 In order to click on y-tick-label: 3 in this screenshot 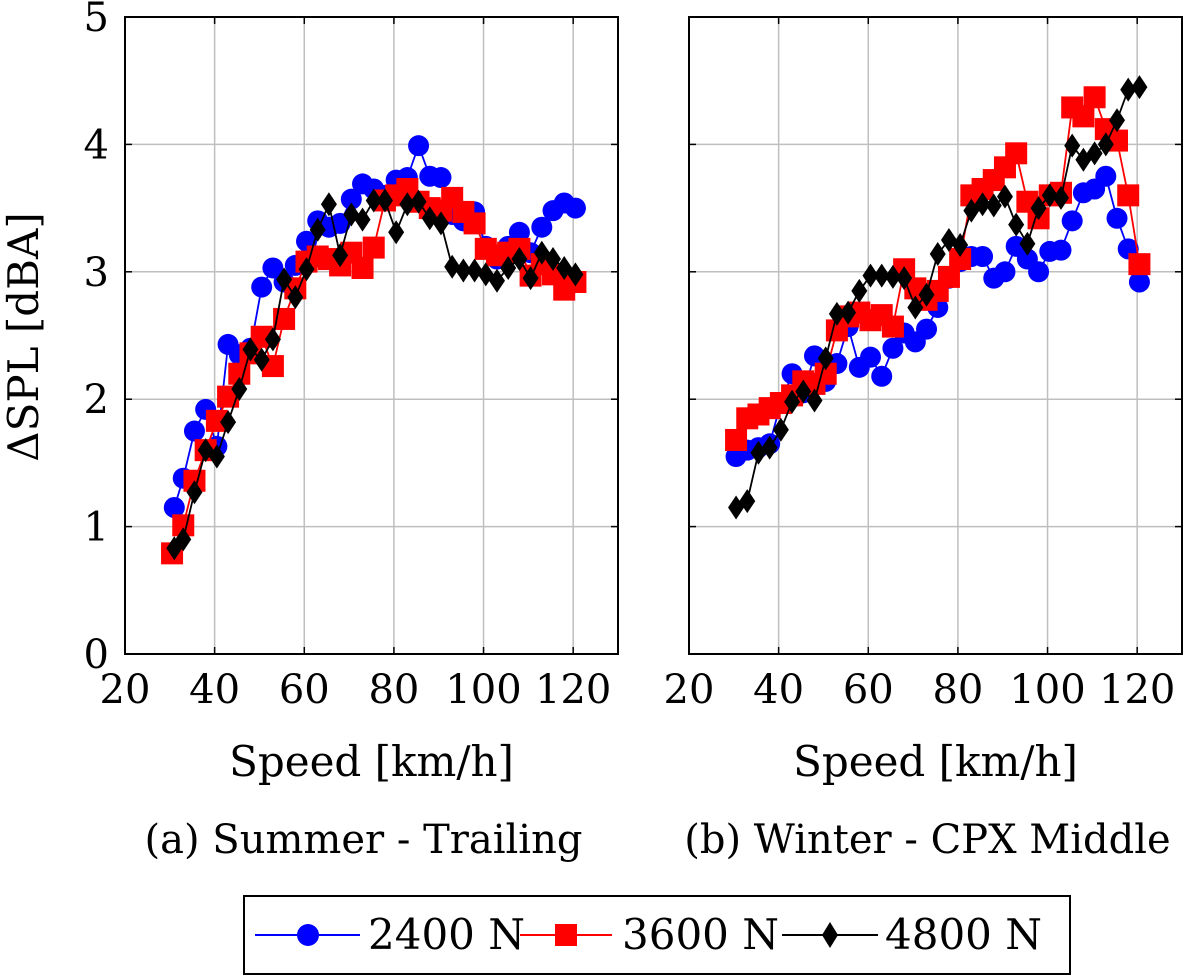, I will do `click(96, 273)`.